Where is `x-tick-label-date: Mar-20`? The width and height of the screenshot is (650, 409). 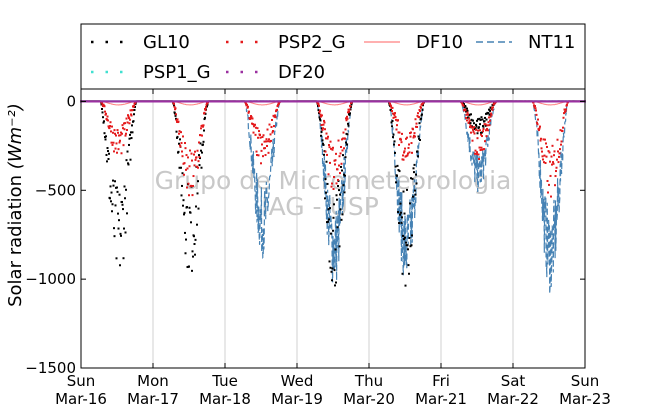 x-tick-label-date: Mar-20 is located at coordinates (369, 399).